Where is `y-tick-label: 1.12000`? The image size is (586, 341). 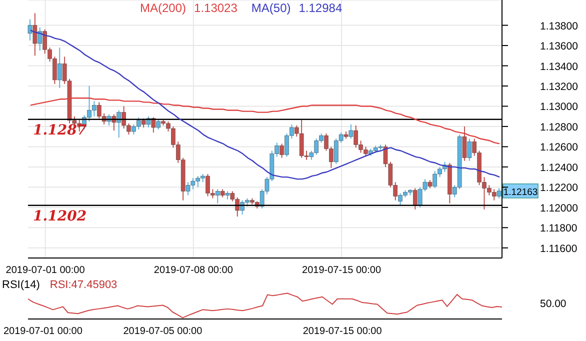 y-tick-label: 1.12000 is located at coordinates (559, 208).